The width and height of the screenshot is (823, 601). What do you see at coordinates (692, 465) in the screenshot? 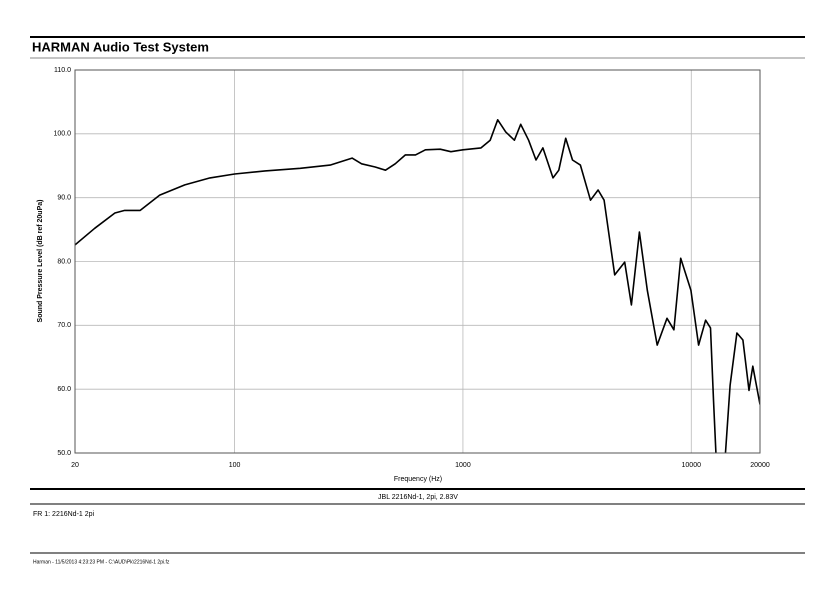
I see `x-tick-label: 10000` at bounding box center [692, 465].